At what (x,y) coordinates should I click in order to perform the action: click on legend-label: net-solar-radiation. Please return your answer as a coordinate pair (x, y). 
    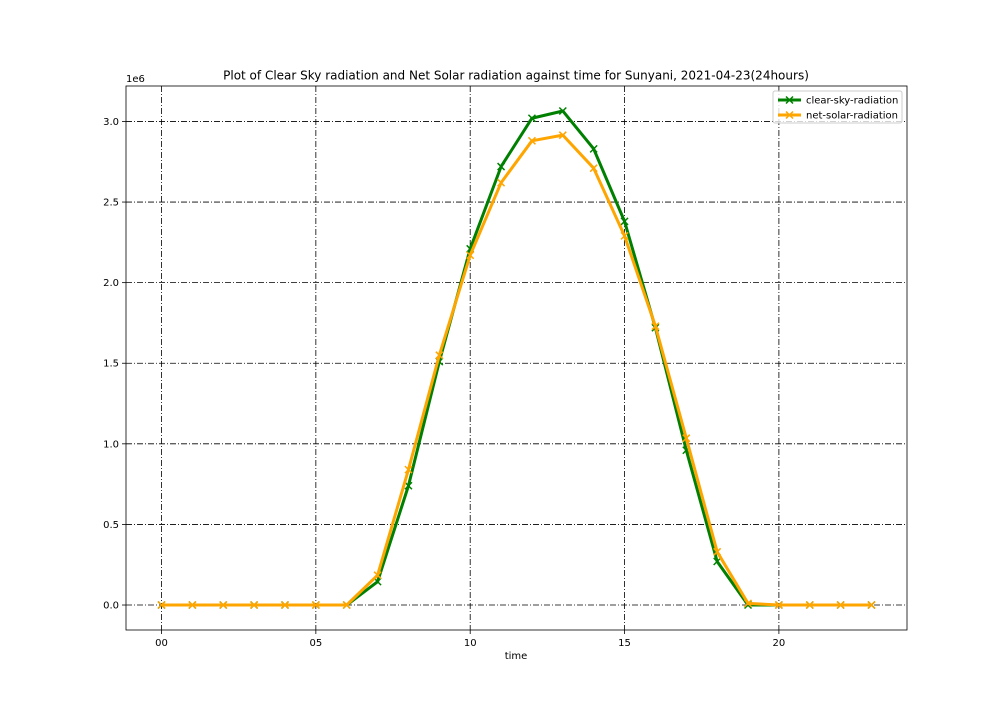
    Looking at the image, I should click on (852, 116).